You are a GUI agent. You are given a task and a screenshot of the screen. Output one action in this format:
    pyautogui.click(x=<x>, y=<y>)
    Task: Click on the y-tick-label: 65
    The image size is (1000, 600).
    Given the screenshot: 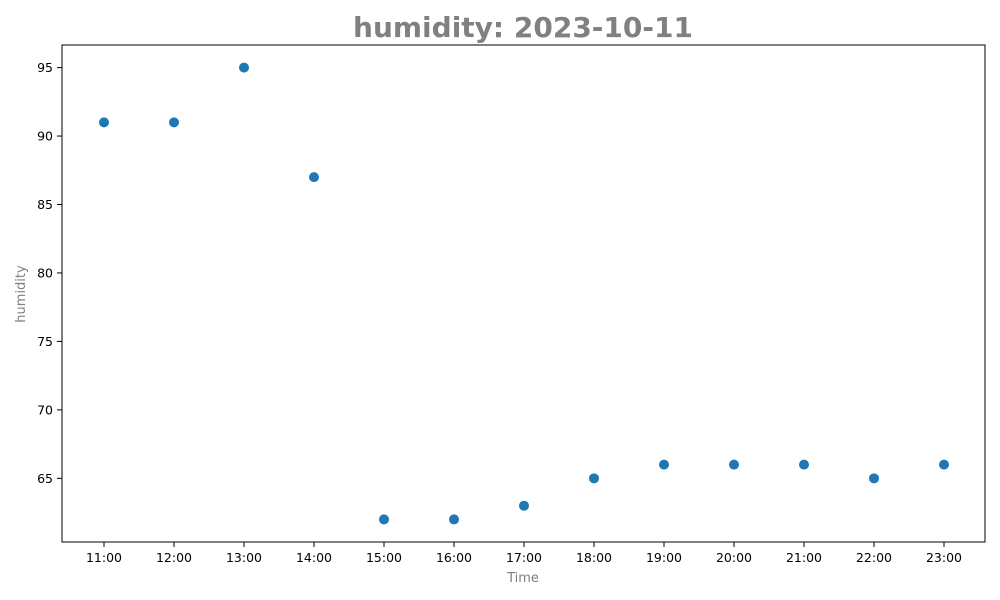 What is the action you would take?
    pyautogui.click(x=45, y=478)
    